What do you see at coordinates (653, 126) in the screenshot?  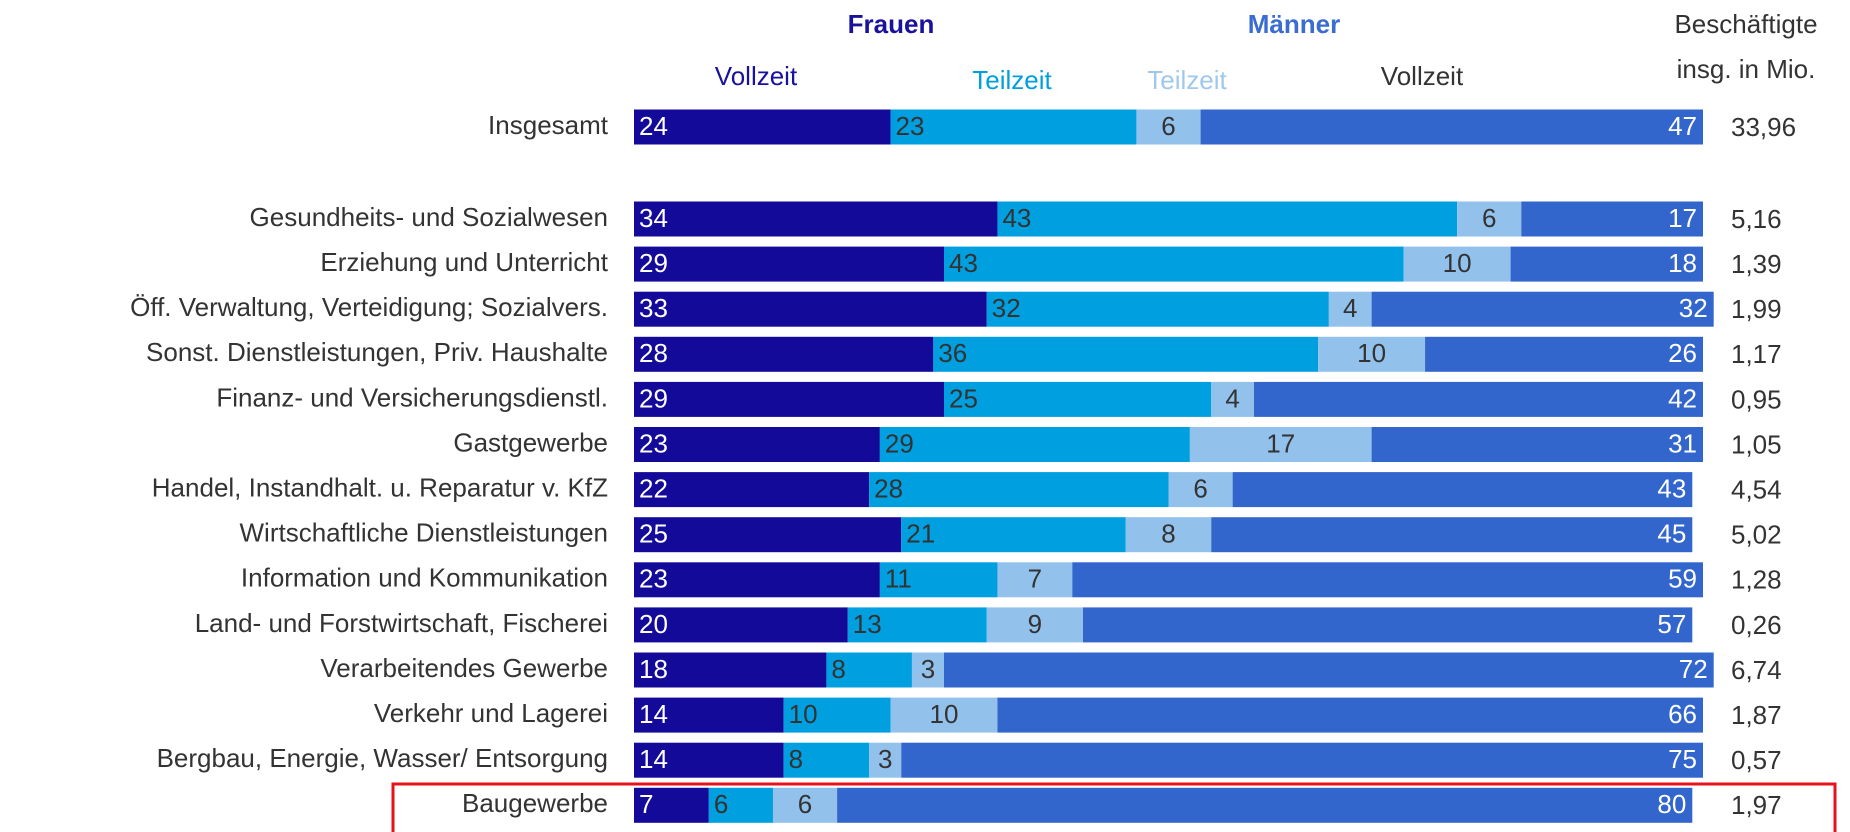 I see `value-label: 24` at bounding box center [653, 126].